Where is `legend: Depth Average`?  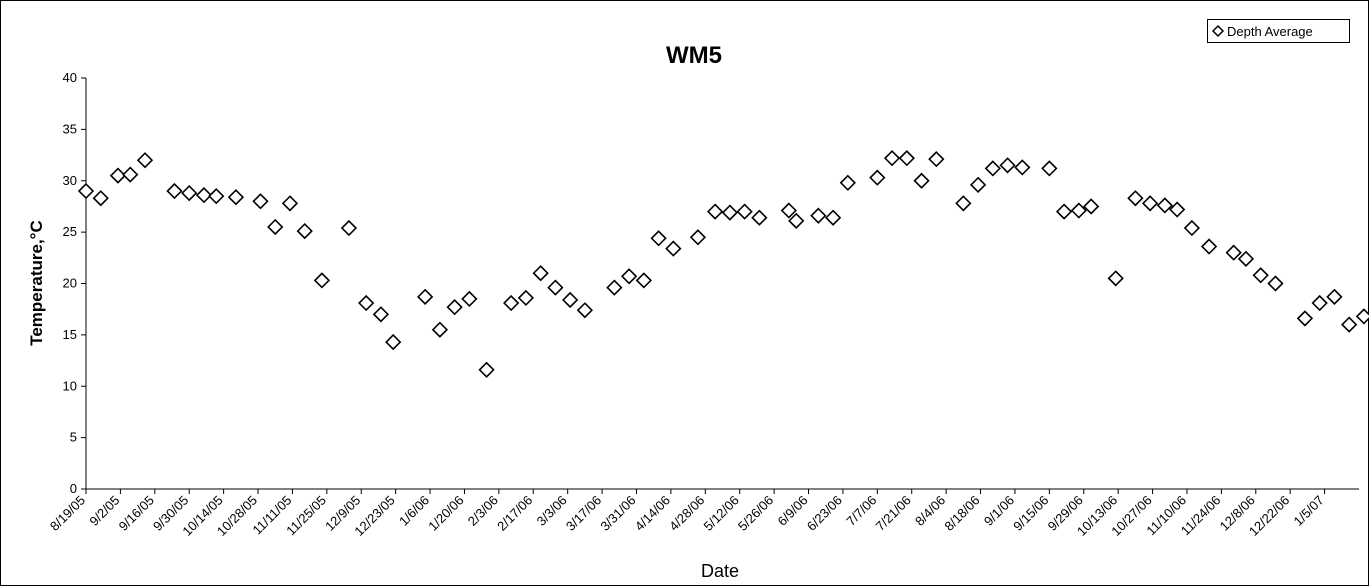 legend: Depth Average is located at coordinates (1278, 31).